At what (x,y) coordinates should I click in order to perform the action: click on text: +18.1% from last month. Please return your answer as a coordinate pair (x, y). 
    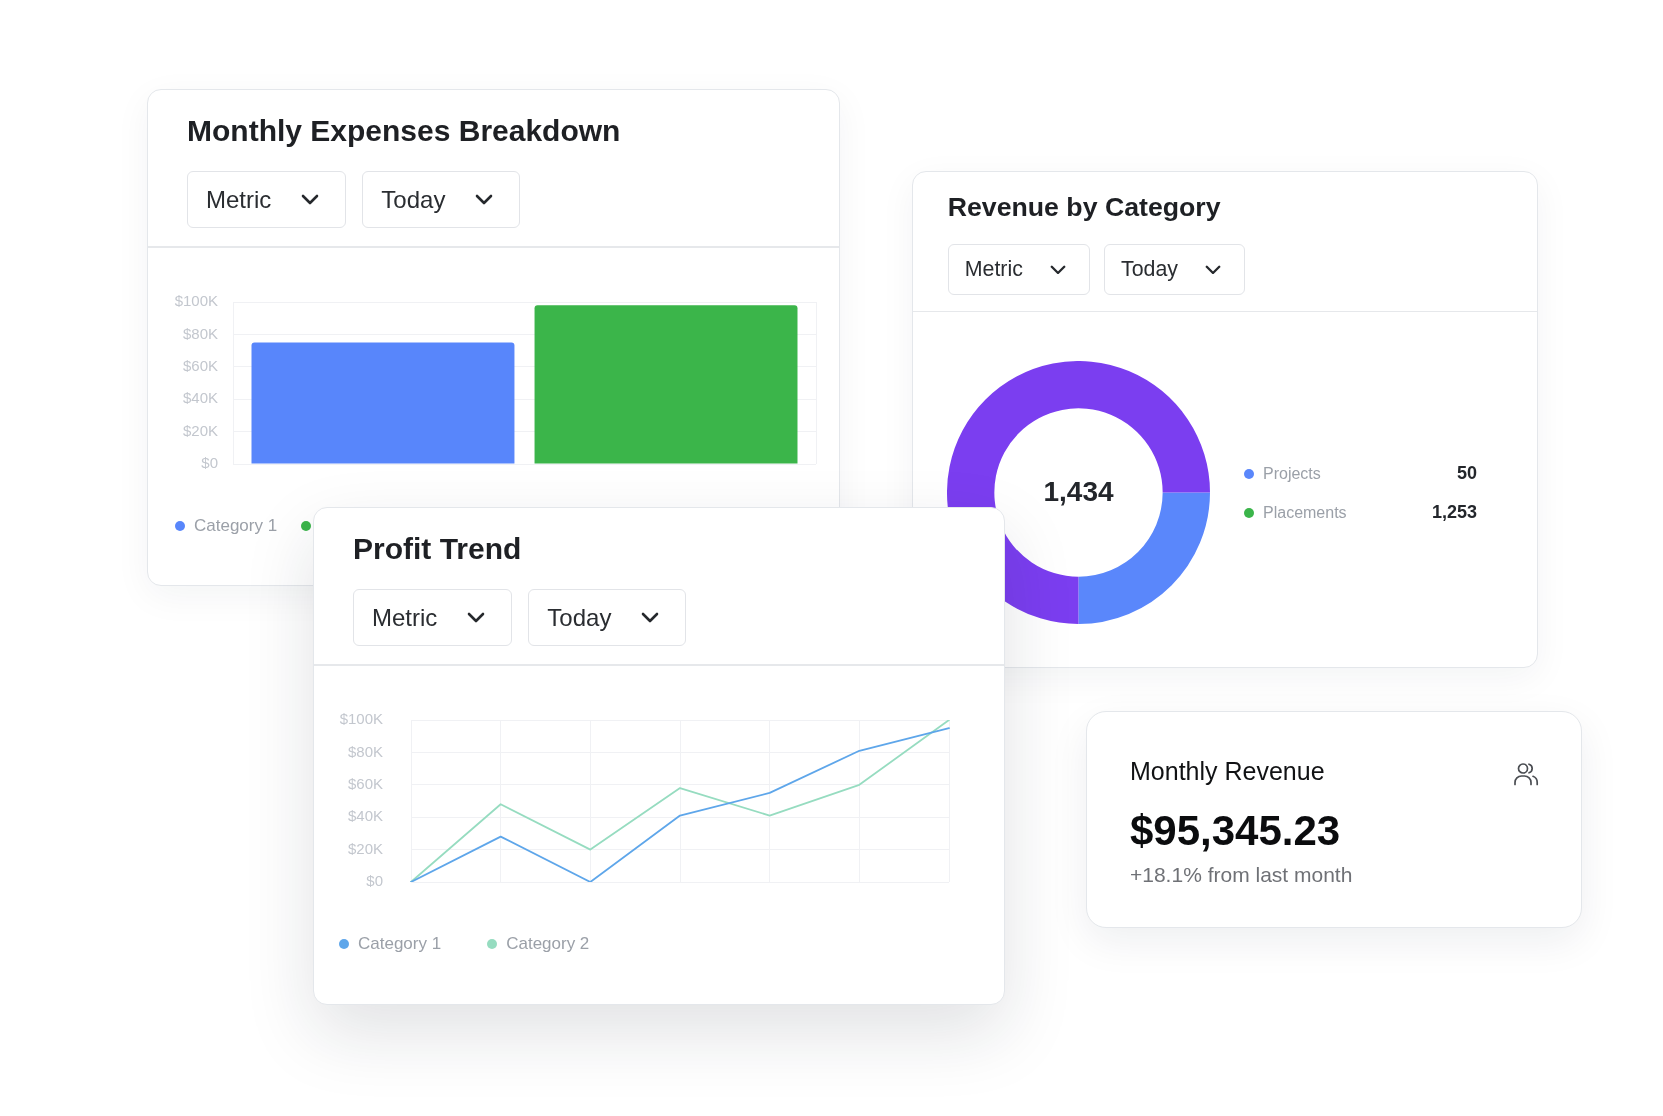
    Looking at the image, I should click on (1241, 875).